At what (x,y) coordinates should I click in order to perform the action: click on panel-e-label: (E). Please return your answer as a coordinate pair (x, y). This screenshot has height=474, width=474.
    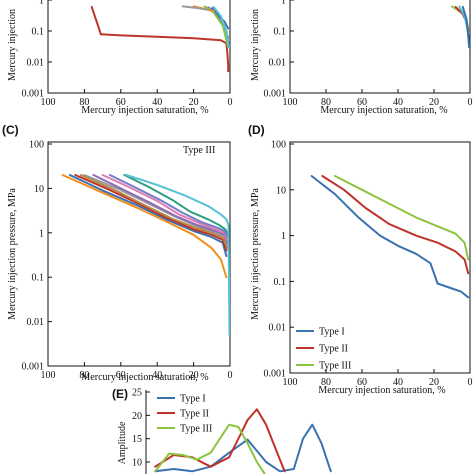
    Looking at the image, I should click on (120, 394).